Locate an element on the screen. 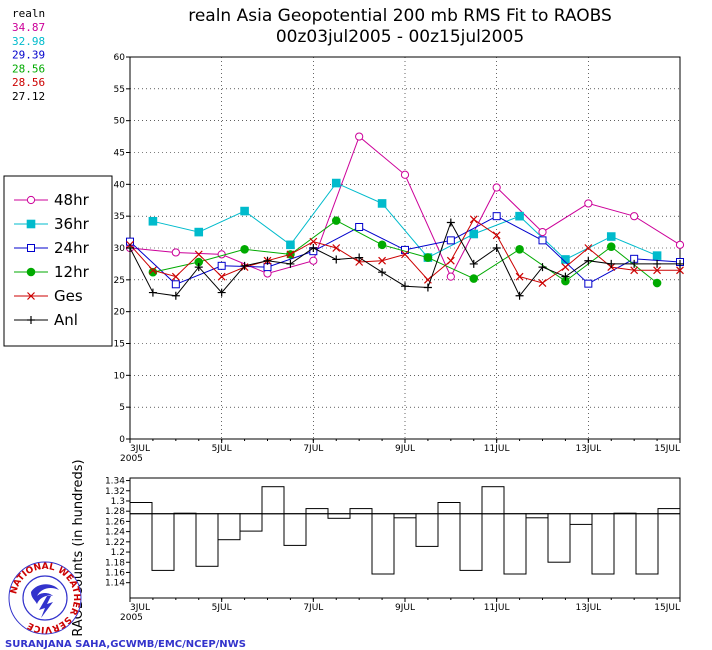  y-tick-label: 50 is located at coordinates (120, 122).